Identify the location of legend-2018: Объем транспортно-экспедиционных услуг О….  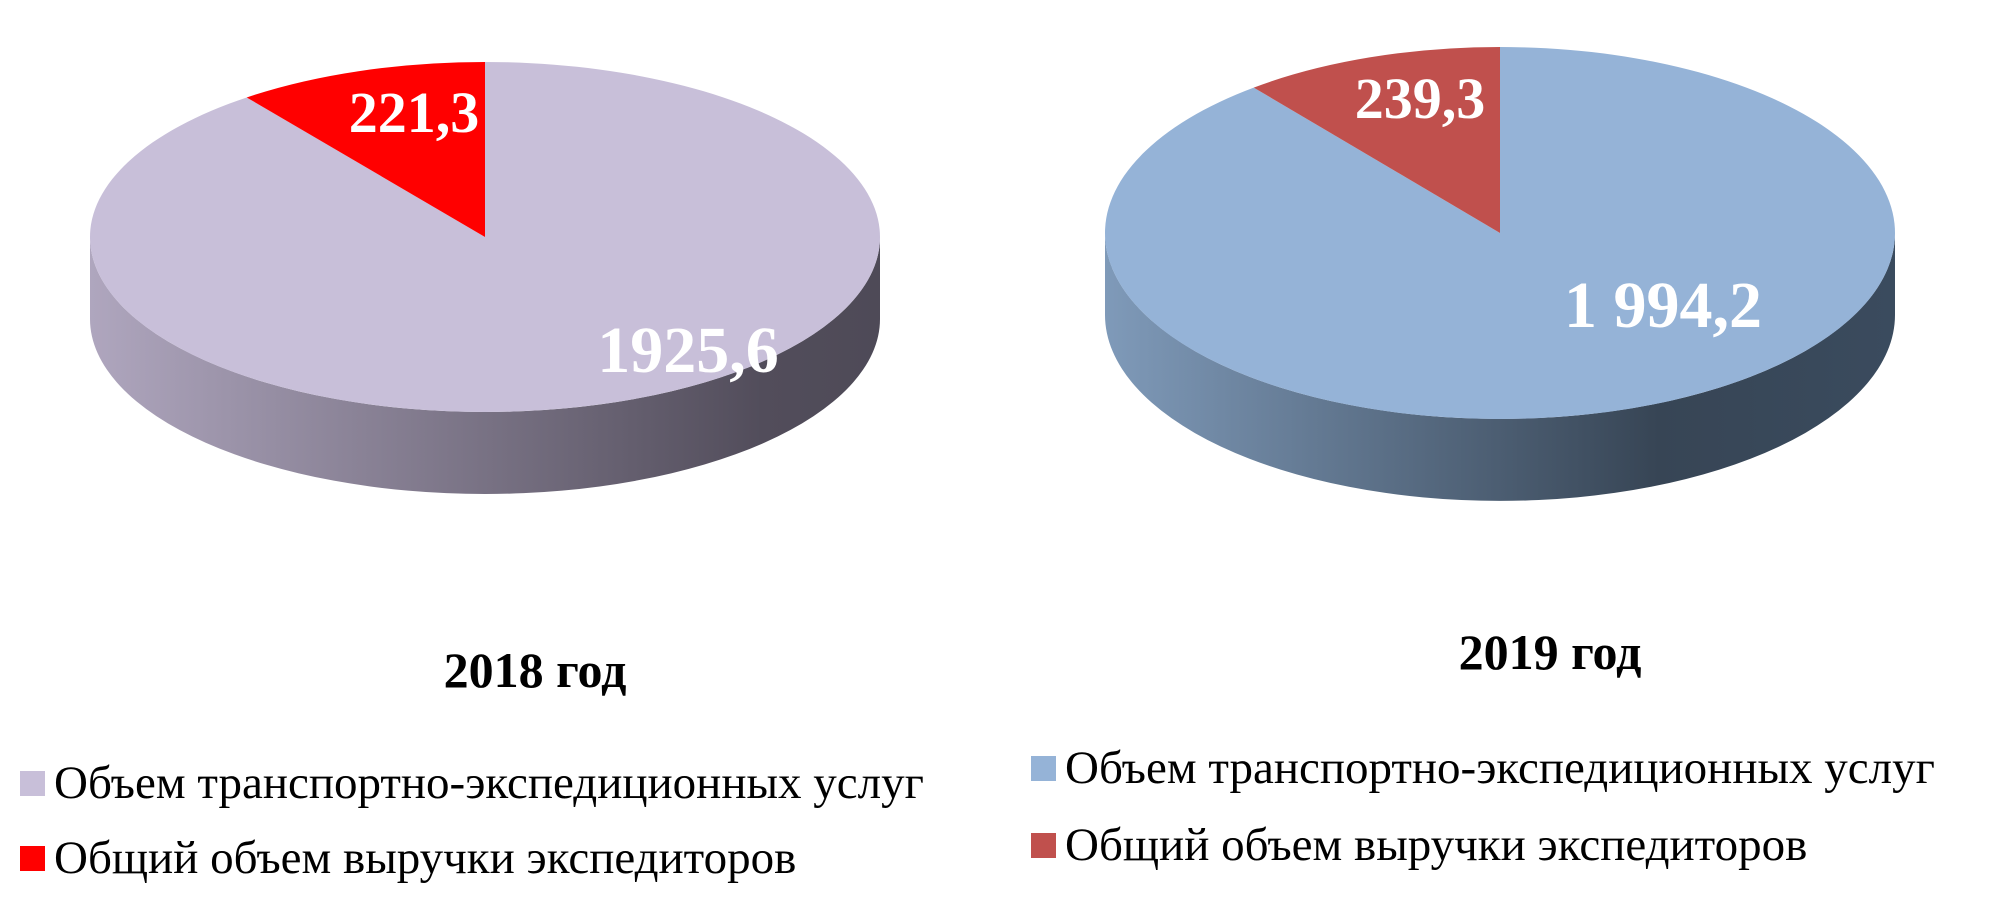
(472, 821).